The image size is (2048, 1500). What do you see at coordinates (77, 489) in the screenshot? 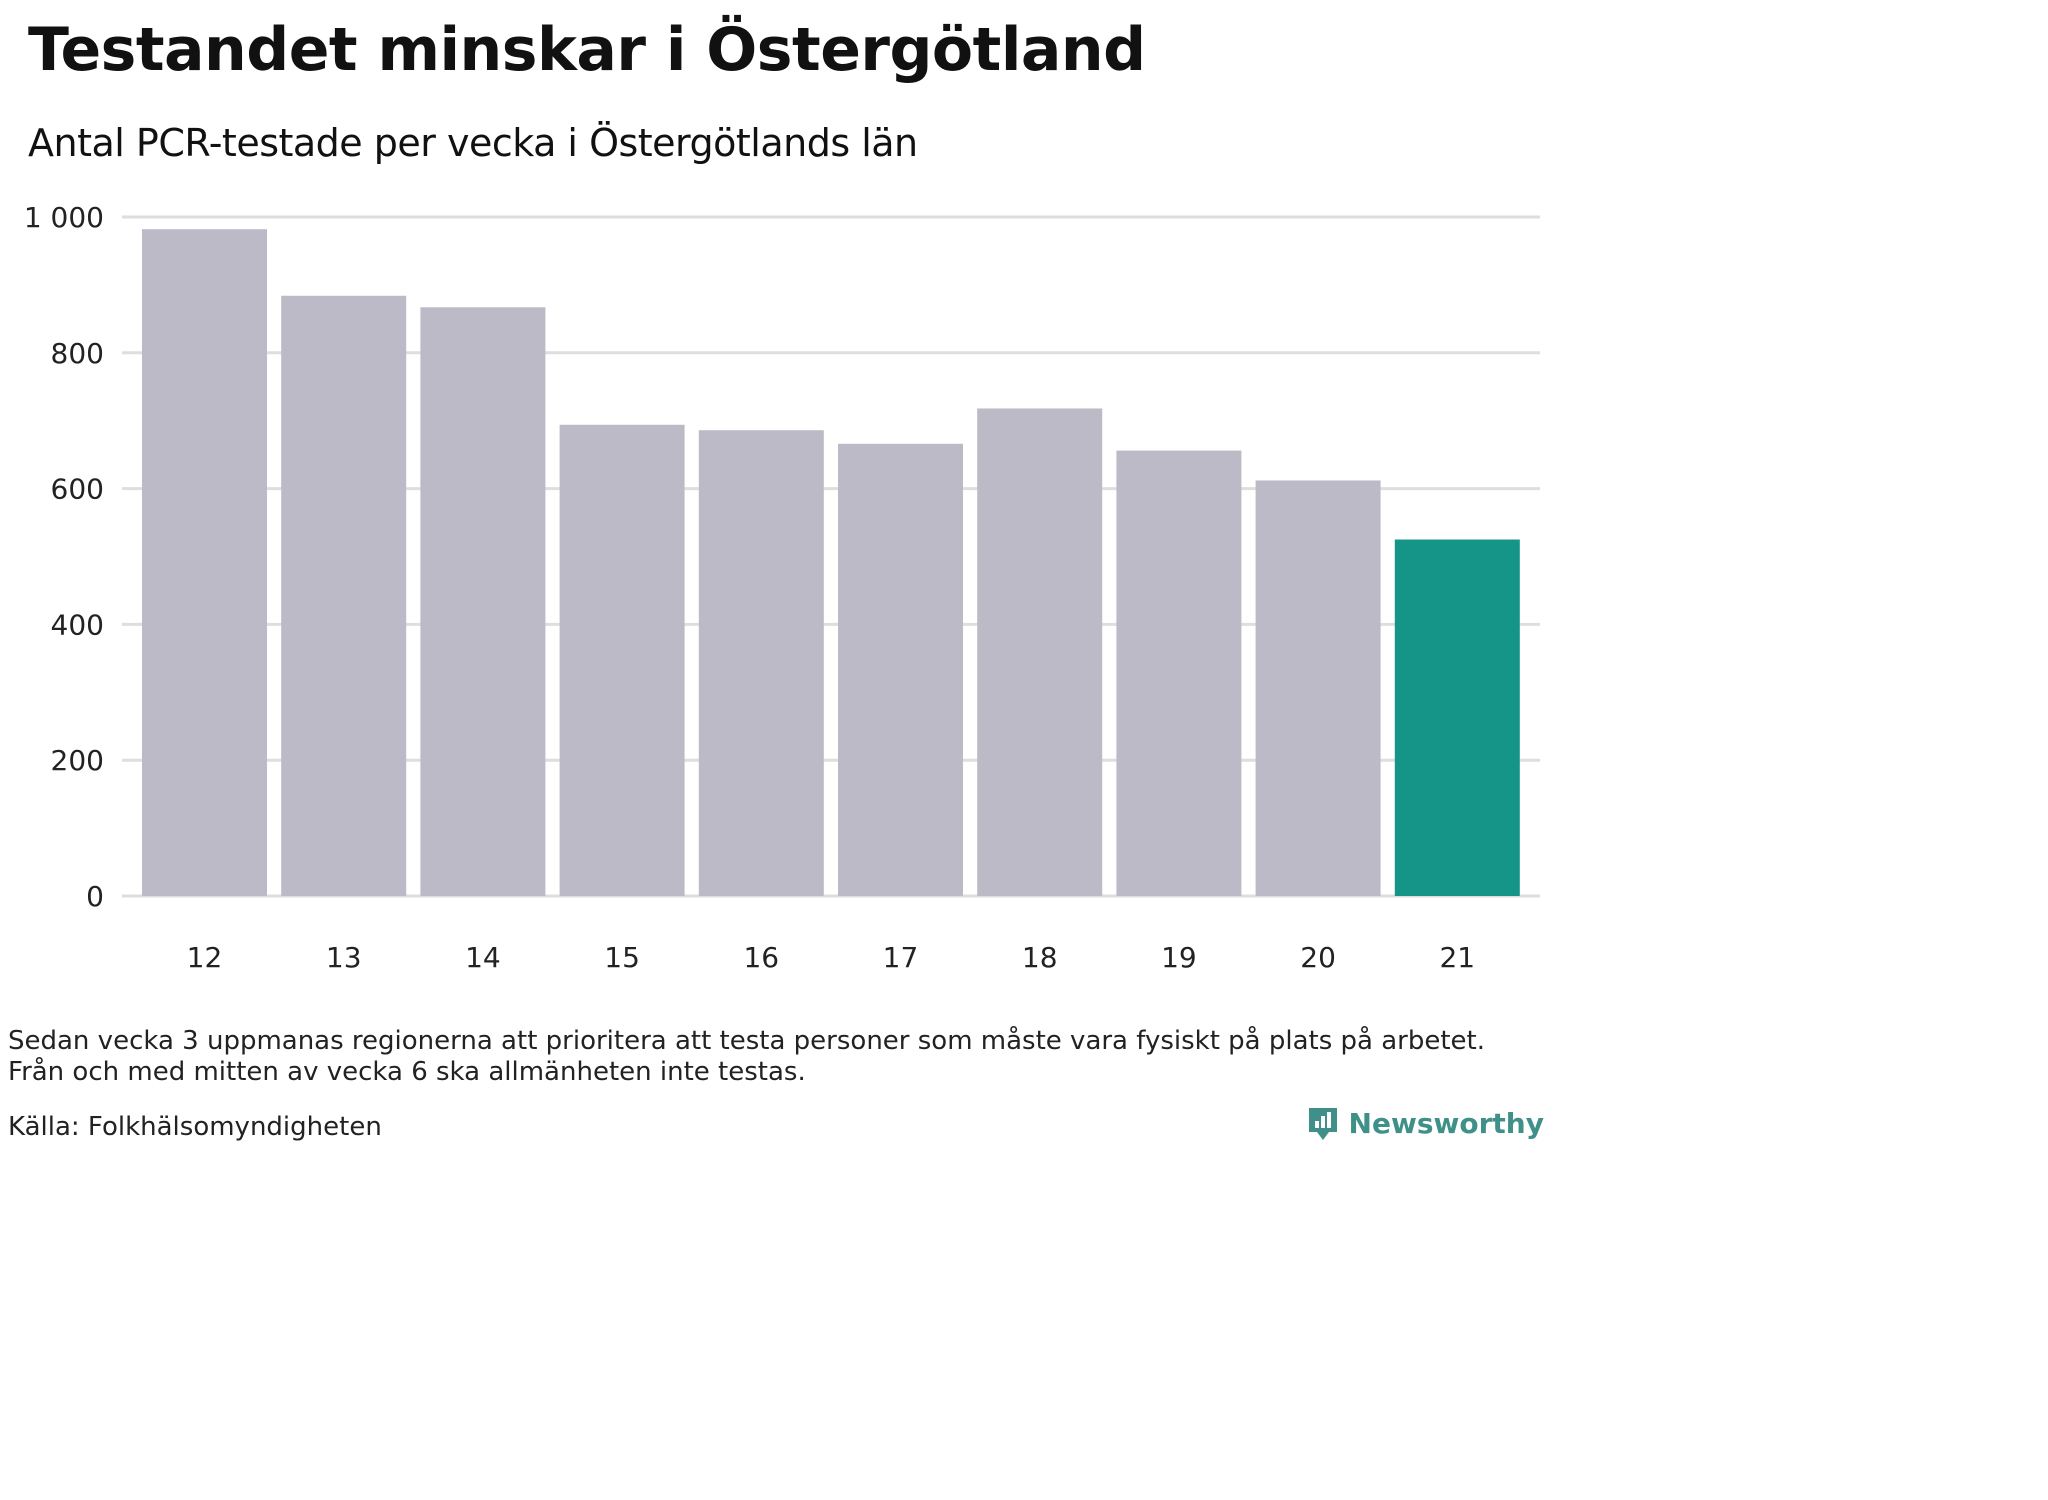
I see `y-tick-label: 600` at bounding box center [77, 489].